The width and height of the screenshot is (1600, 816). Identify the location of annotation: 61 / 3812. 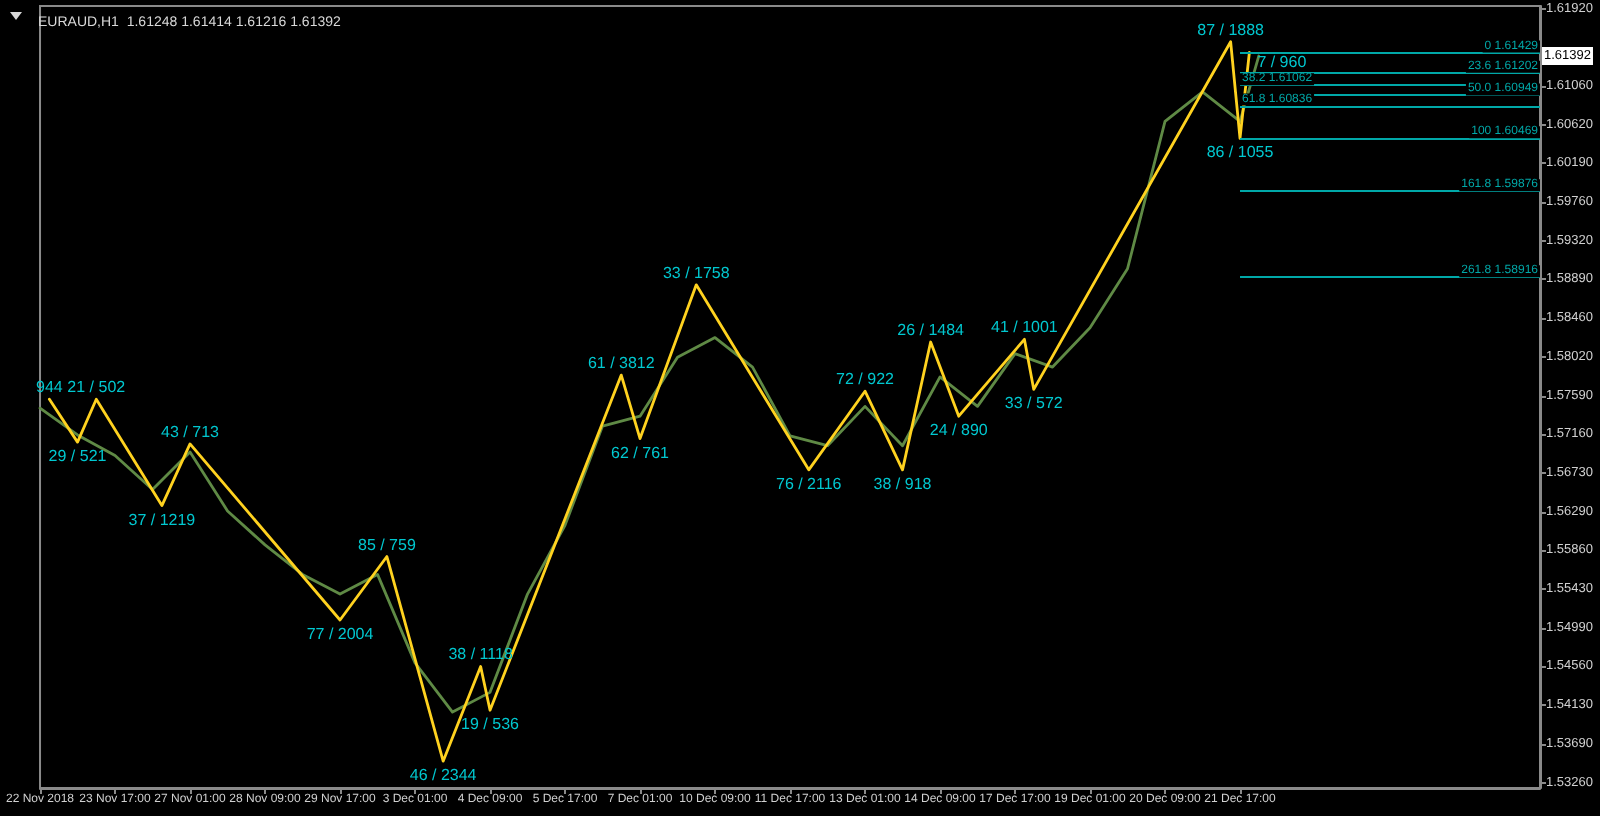
(621, 363).